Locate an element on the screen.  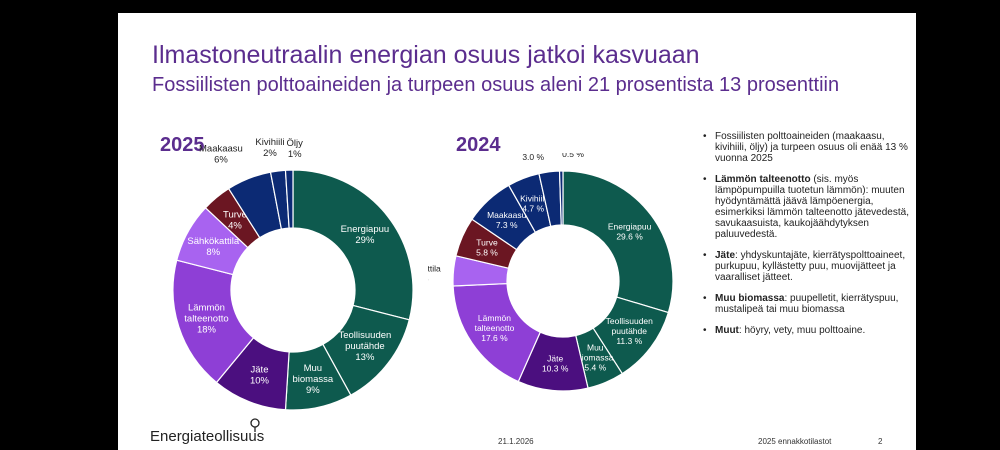
chart-title-2024: 2024 is located at coordinates (478, 145).